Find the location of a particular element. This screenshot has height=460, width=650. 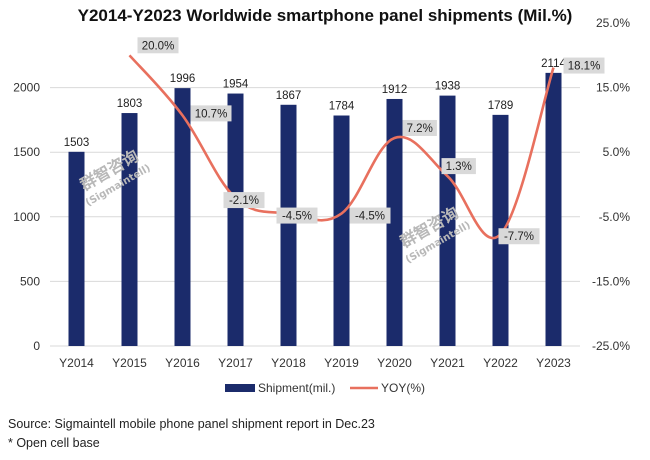

bar-value-label: 1954 is located at coordinates (236, 85).